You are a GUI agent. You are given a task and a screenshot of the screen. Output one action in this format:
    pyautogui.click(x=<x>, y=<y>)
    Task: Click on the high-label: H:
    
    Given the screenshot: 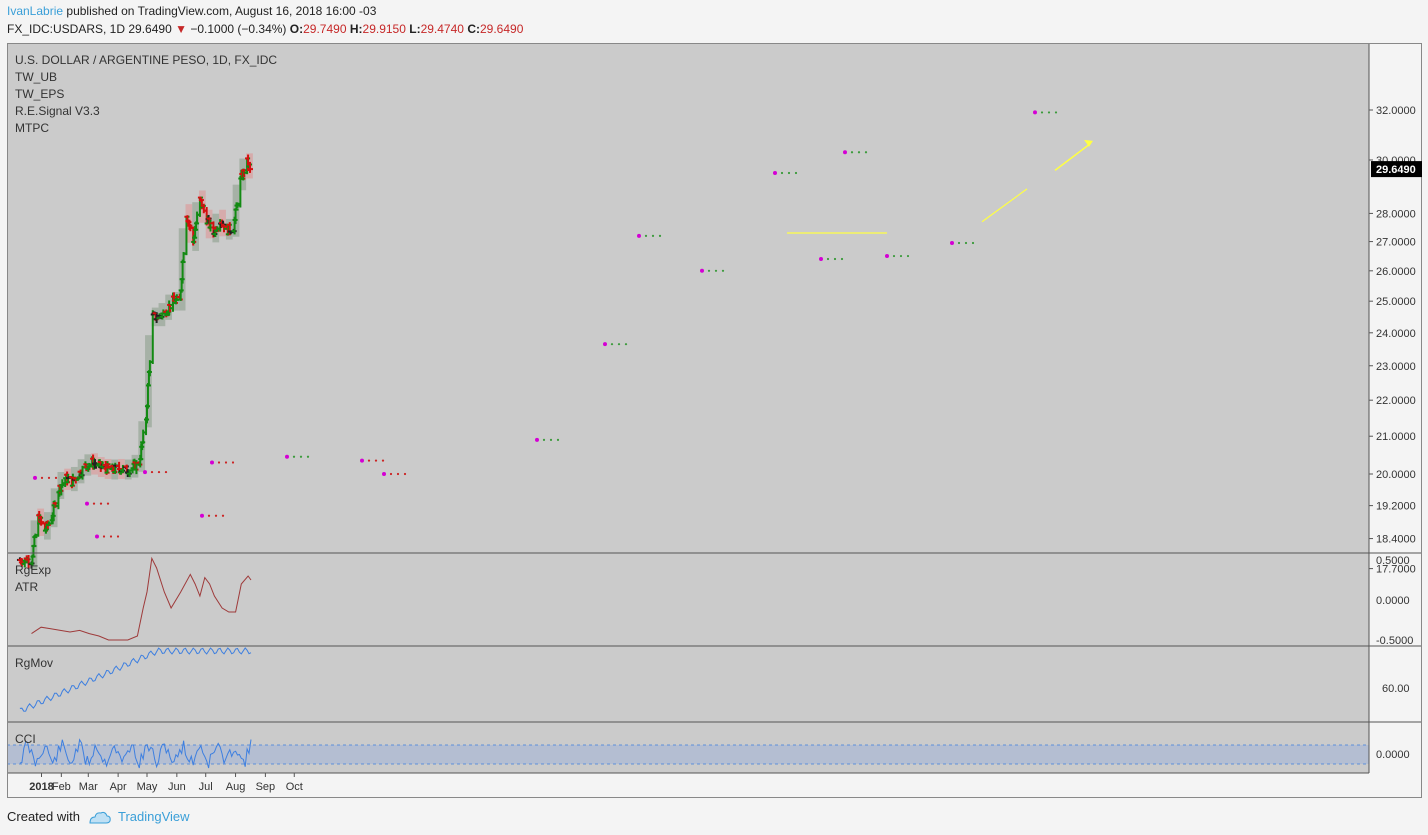 What is the action you would take?
    pyautogui.click(x=356, y=29)
    